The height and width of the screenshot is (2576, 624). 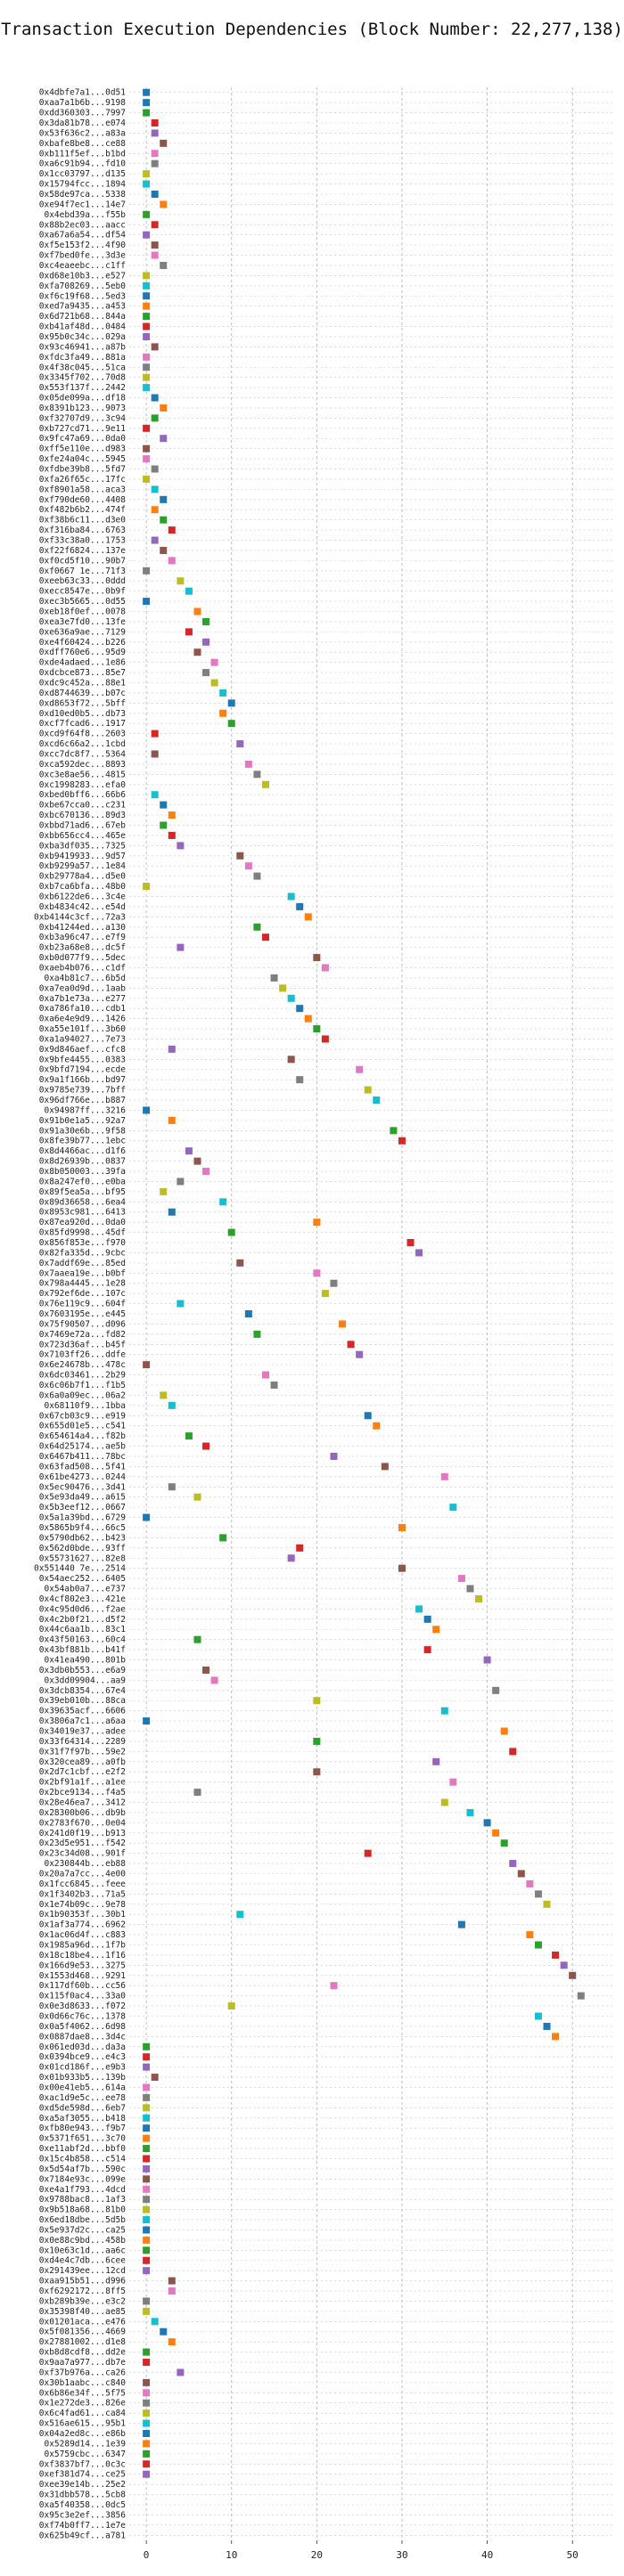 I want to click on y-tick-label: 0x82fa335d...9cbc, so click(x=82, y=1253).